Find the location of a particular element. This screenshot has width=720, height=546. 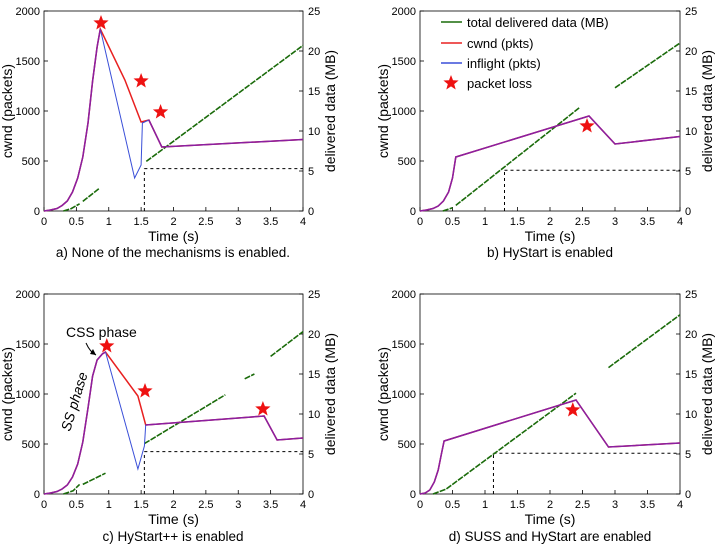

y2-tick-label: 0 is located at coordinates (311, 495).